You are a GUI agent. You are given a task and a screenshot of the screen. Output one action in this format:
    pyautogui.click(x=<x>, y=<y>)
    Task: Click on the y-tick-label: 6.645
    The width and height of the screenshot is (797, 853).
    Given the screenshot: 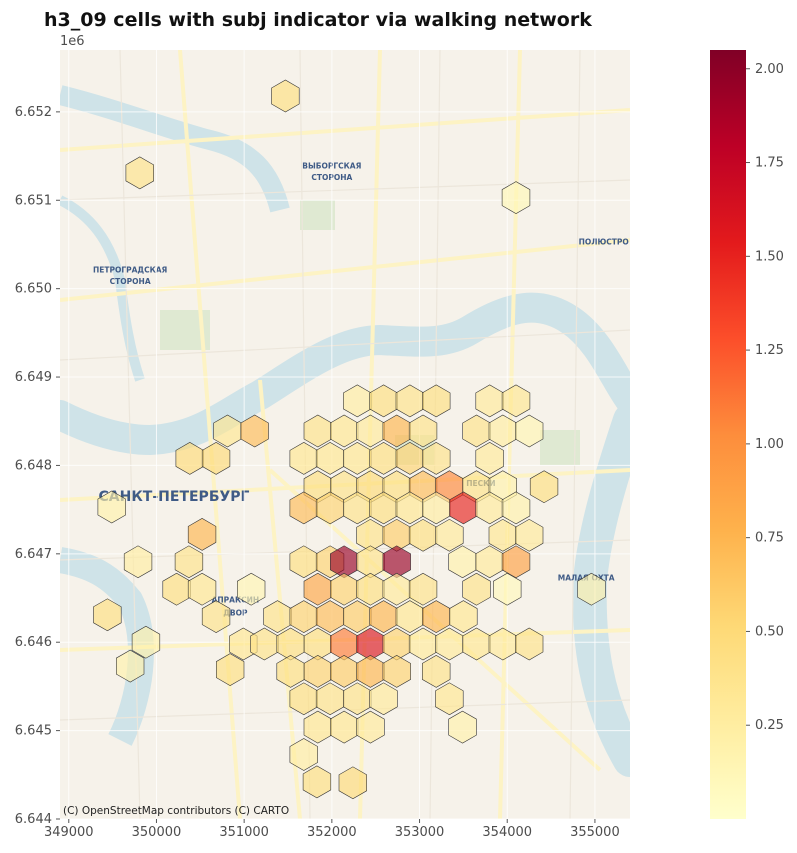 What is the action you would take?
    pyautogui.click(x=33, y=731)
    